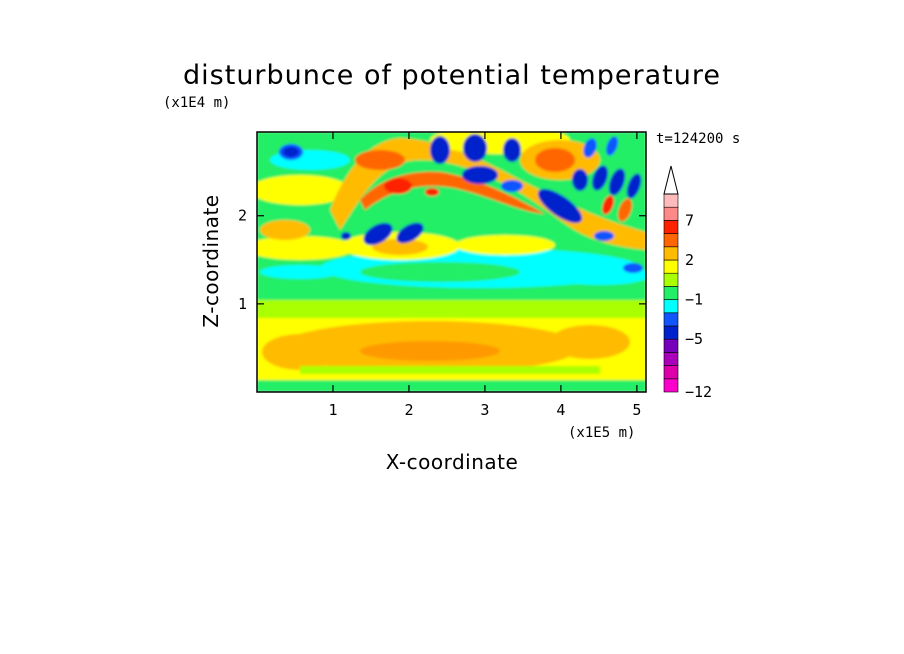 The height and width of the screenshot is (654, 904). What do you see at coordinates (440, 272) in the screenshot?
I see `cyan-lobe` at bounding box center [440, 272].